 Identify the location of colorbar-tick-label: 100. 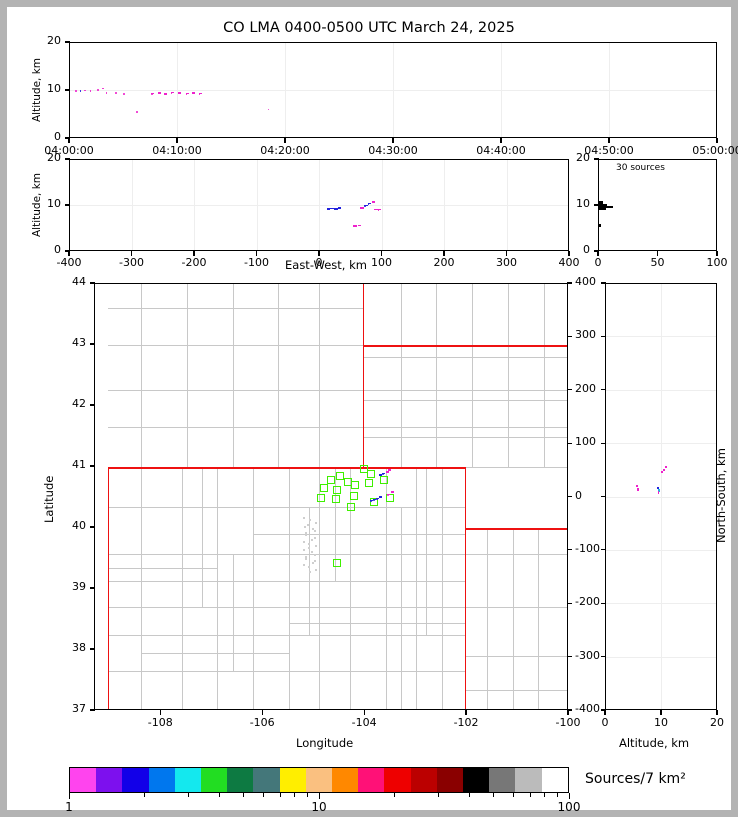
(569, 807).